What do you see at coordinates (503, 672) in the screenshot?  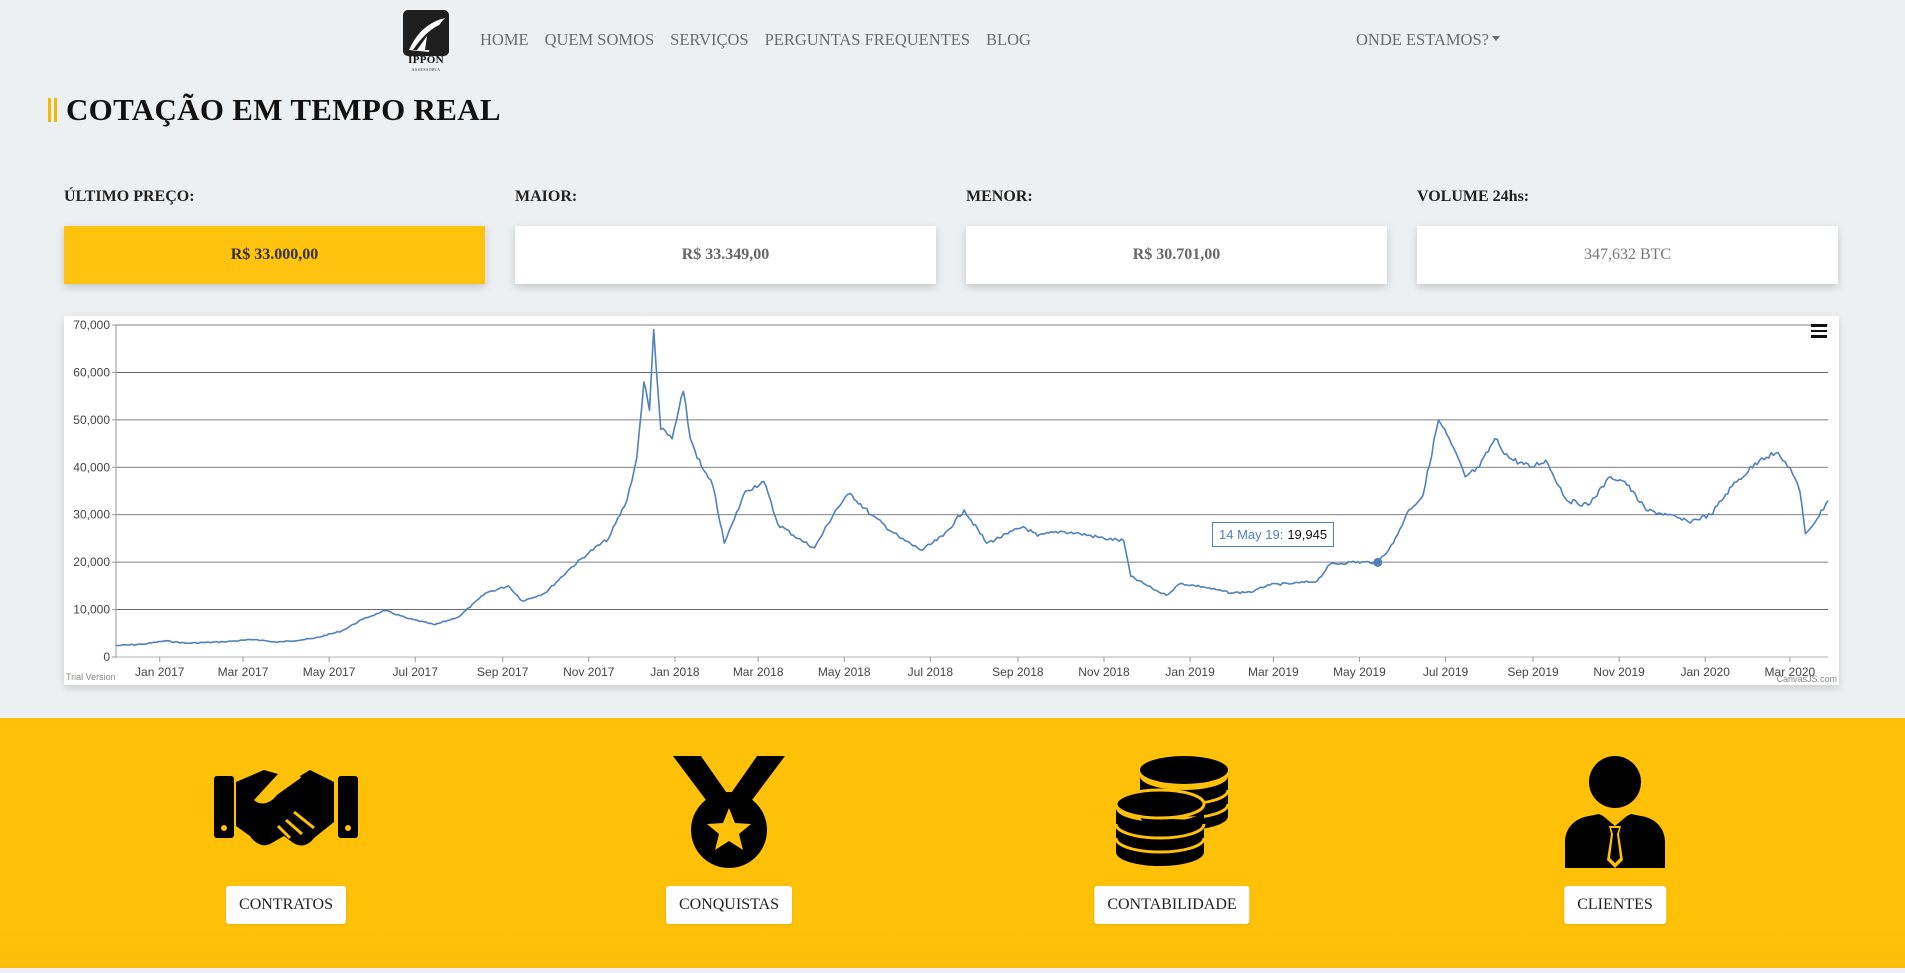 I see `x-tick-label: Sep 2017` at bounding box center [503, 672].